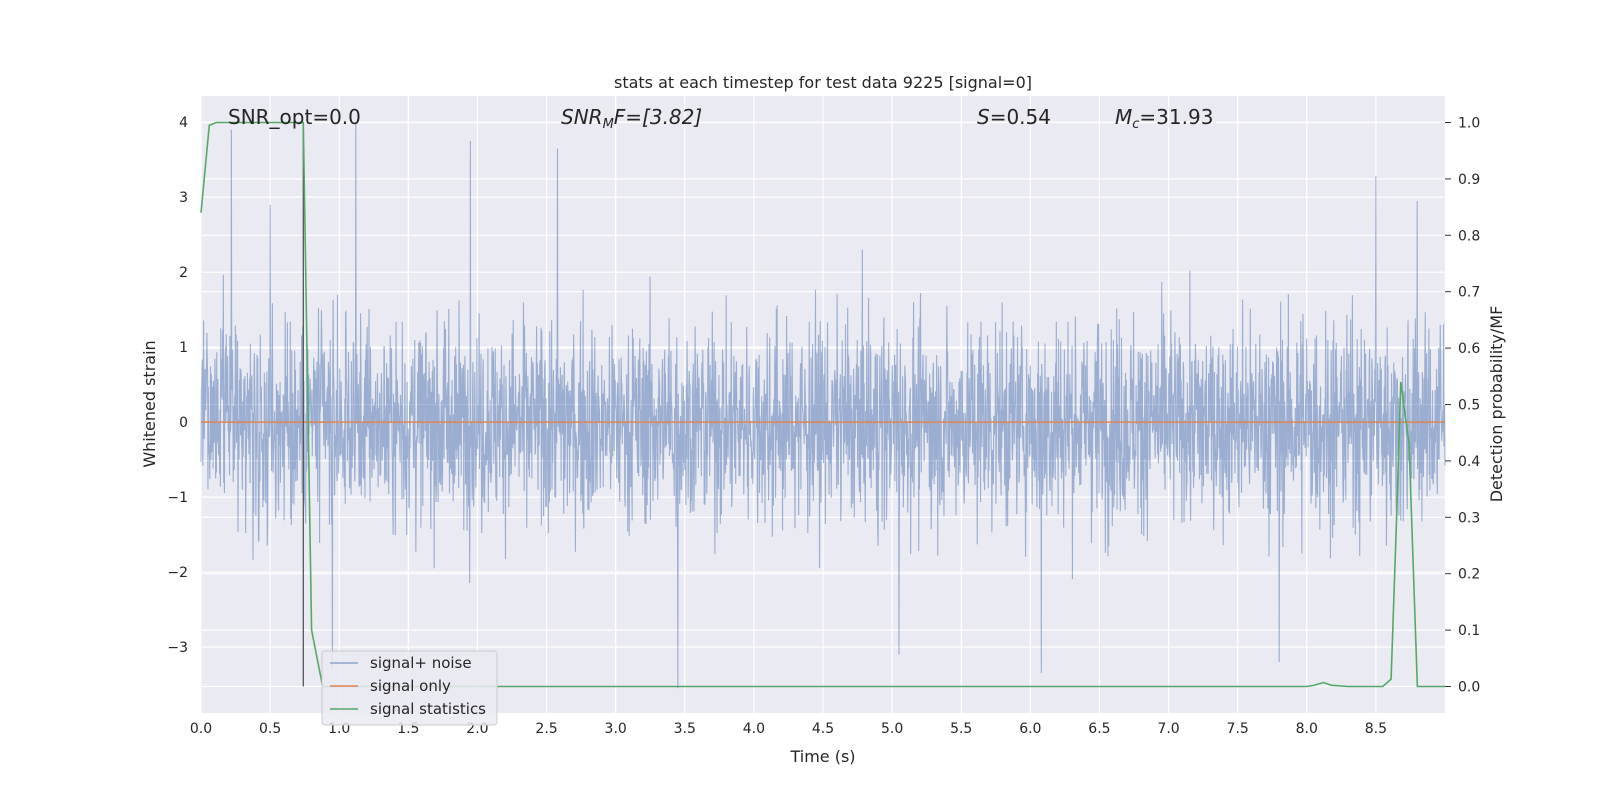 This screenshot has height=800, width=1600. Describe the element at coordinates (1469, 518) in the screenshot. I see `y-right-tick-label: 0.3` at that location.